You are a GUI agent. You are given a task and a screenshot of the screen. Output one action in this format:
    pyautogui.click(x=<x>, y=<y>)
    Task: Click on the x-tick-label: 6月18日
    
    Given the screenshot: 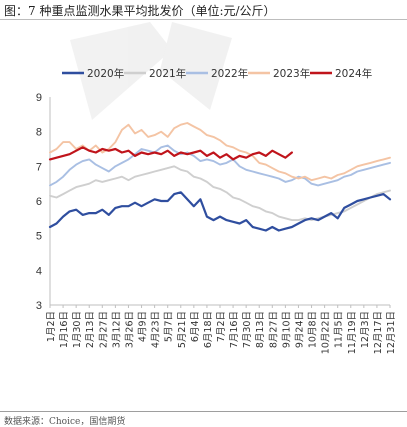 What is the action you would take?
    pyautogui.click(x=208, y=329)
    